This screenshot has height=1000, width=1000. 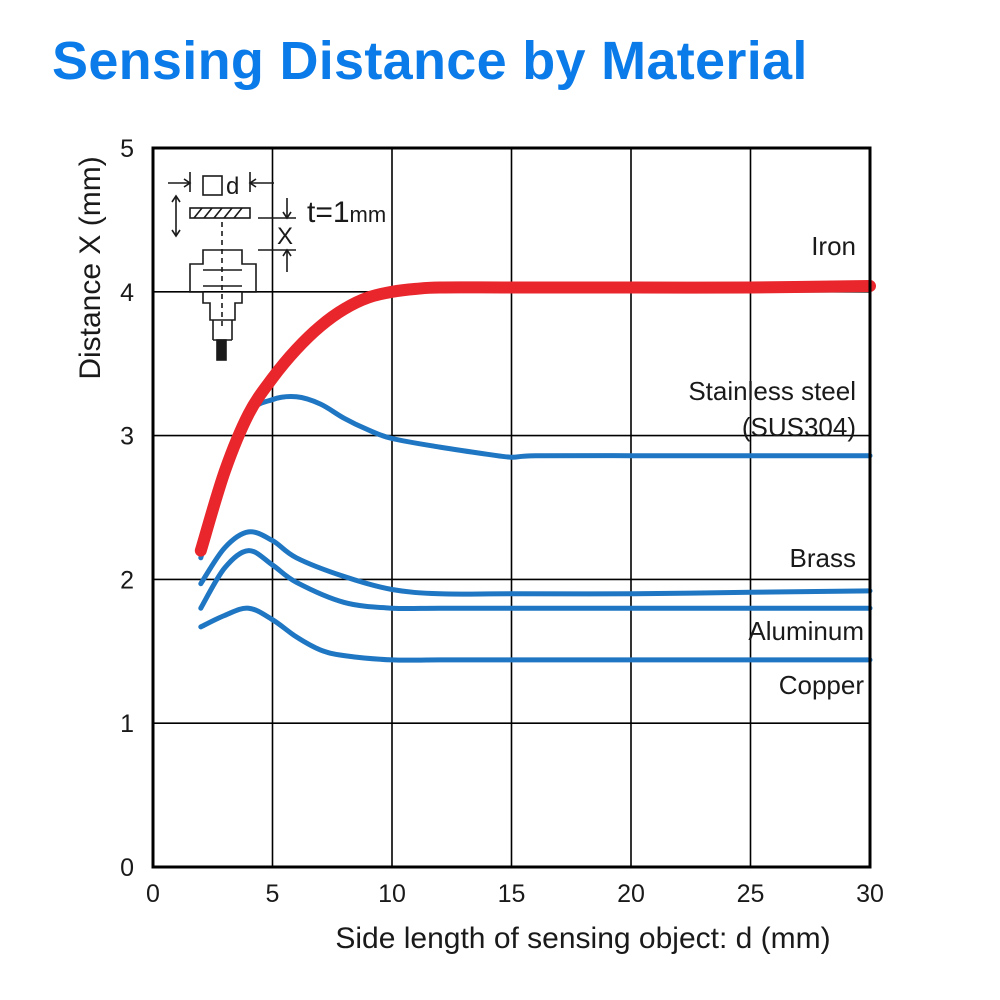 What do you see at coordinates (187, 183) in the screenshot?
I see `d-left-arrowhead` at bounding box center [187, 183].